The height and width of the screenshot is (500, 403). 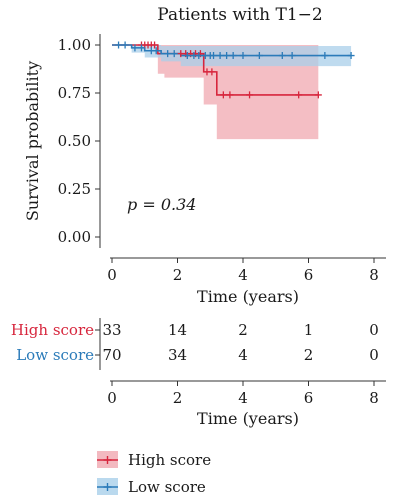 I want to click on legend-entry-high-score: High score, so click(x=154, y=460).